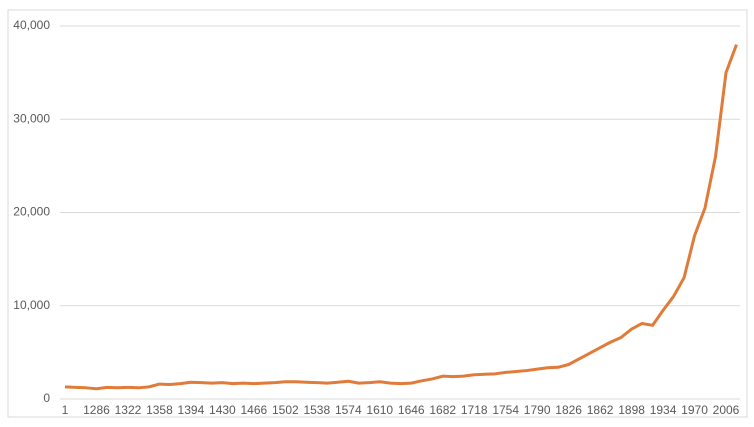 This screenshot has height=427, width=754. What do you see at coordinates (31, 118) in the screenshot?
I see `y-tick-label: 30,000` at bounding box center [31, 118].